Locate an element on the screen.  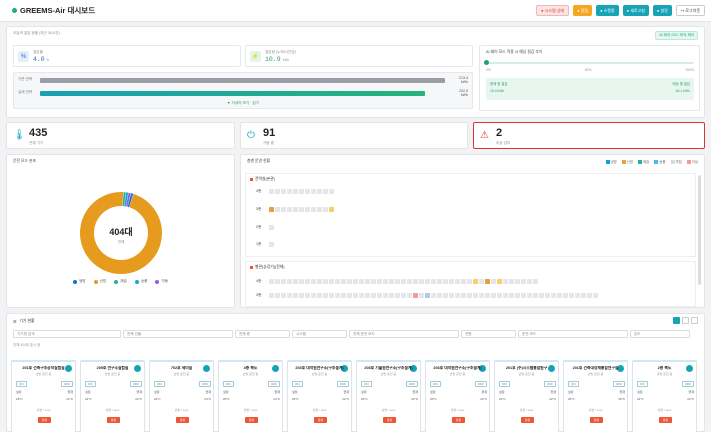
op-mode-filter: 운전 모드 is located at coordinates (573, 334).